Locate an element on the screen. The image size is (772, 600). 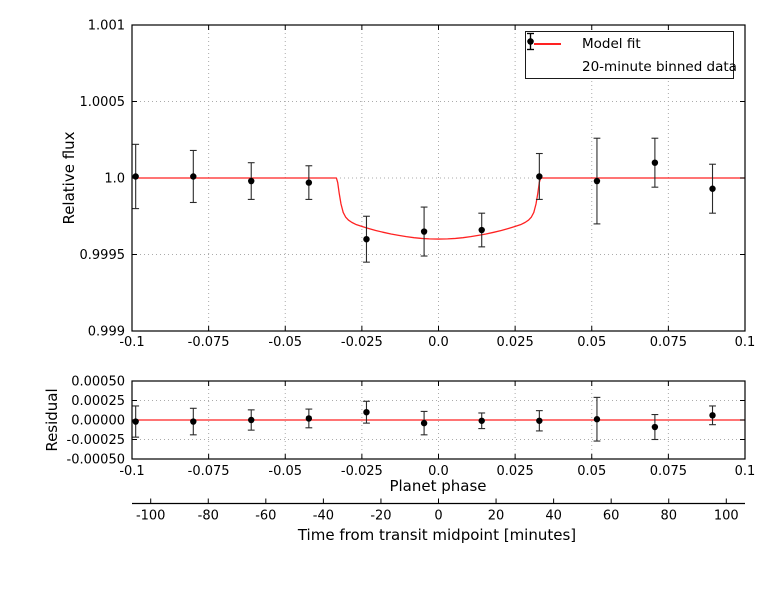
tick-label: 0.999 is located at coordinates (106, 332).